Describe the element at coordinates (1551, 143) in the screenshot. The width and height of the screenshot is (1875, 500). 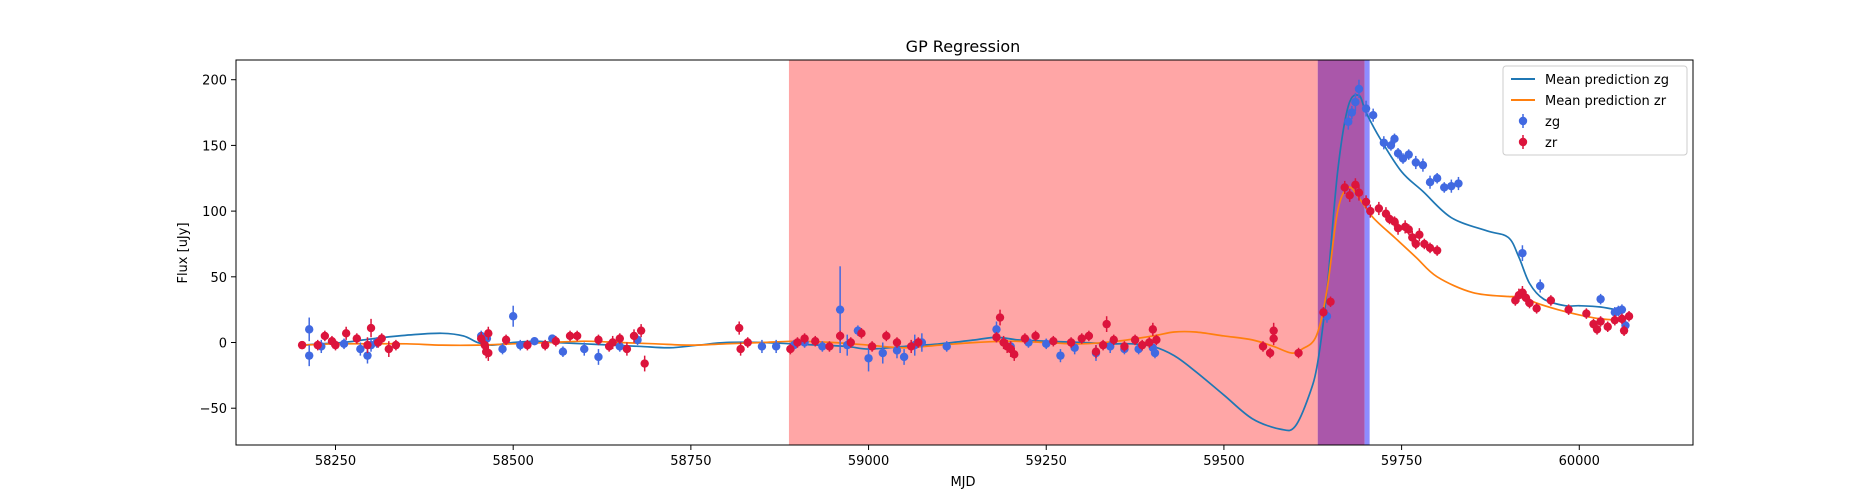
I see `legend-label: zr` at that location.